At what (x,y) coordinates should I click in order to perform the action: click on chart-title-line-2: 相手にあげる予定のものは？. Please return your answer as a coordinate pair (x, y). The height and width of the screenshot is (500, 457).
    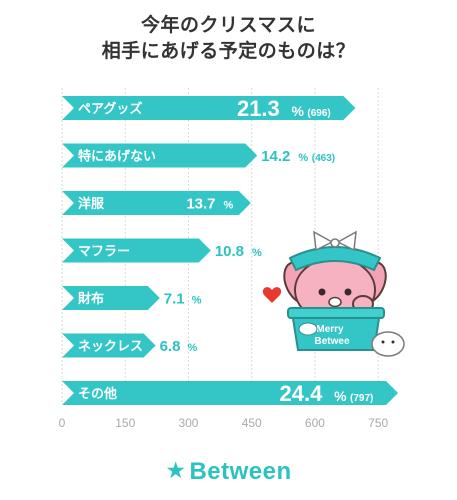
    Looking at the image, I should click on (228, 51).